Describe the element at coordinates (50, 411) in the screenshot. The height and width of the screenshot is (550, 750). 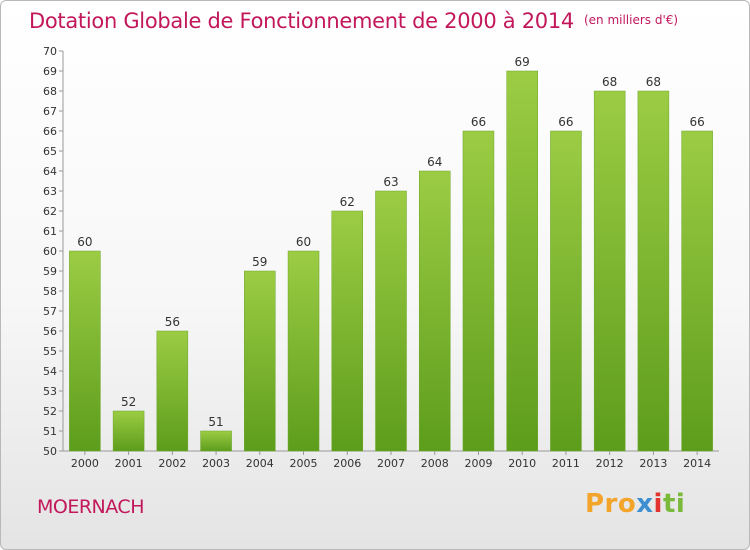
I see `y-tick-label: 52` at that location.